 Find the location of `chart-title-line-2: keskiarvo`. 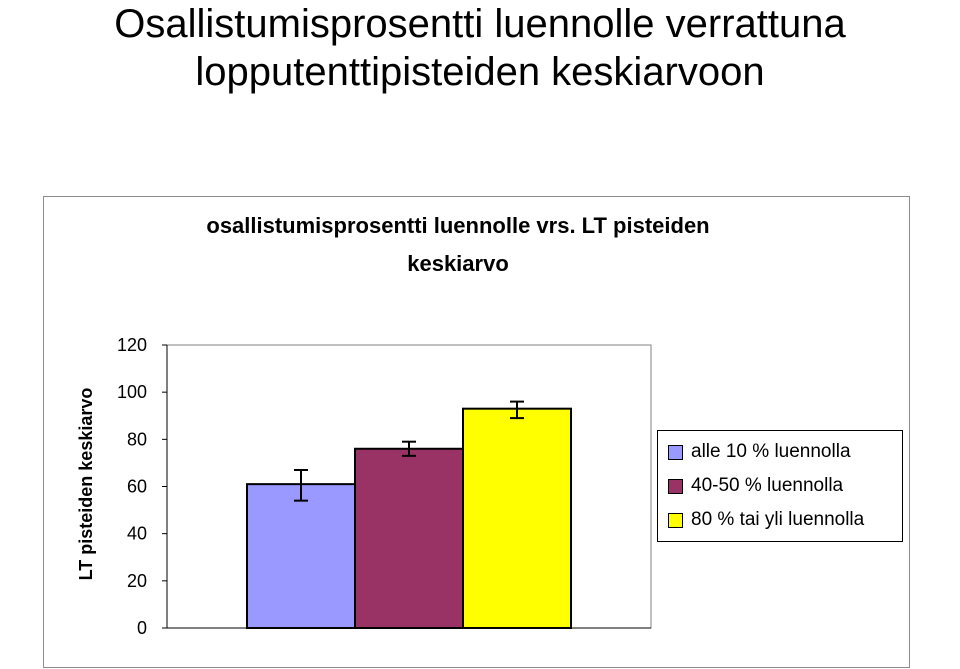

chart-title-line-2: keskiarvo is located at coordinates (458, 263).